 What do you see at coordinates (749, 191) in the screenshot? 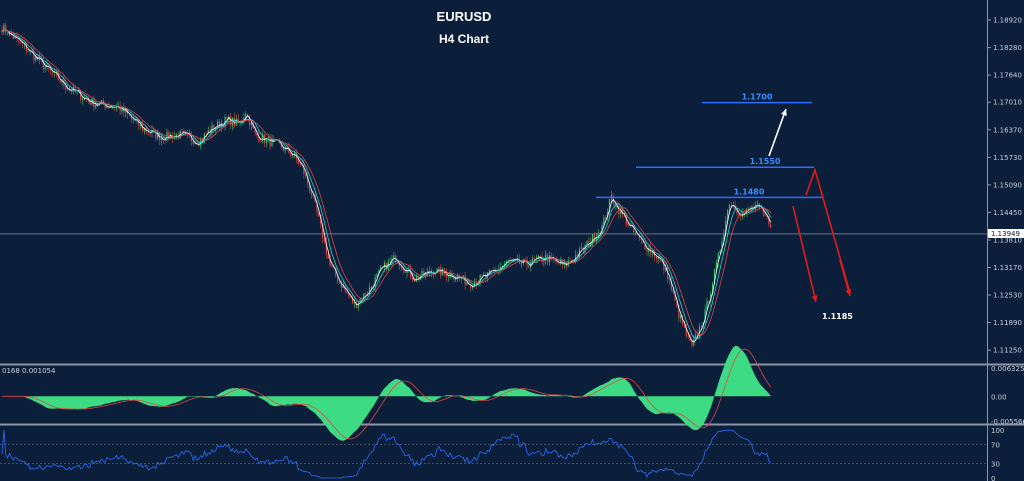
I see `level-label: 1.1480` at bounding box center [749, 191].